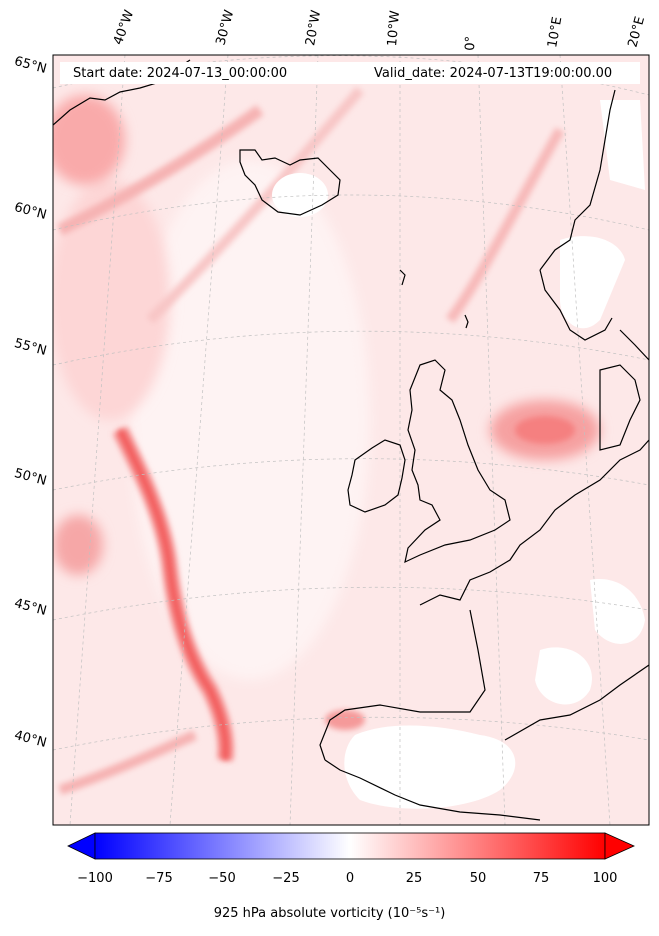 Image resolution: width=659 pixels, height=936 pixels. I want to click on colorbar-high-extend, so click(619, 846).